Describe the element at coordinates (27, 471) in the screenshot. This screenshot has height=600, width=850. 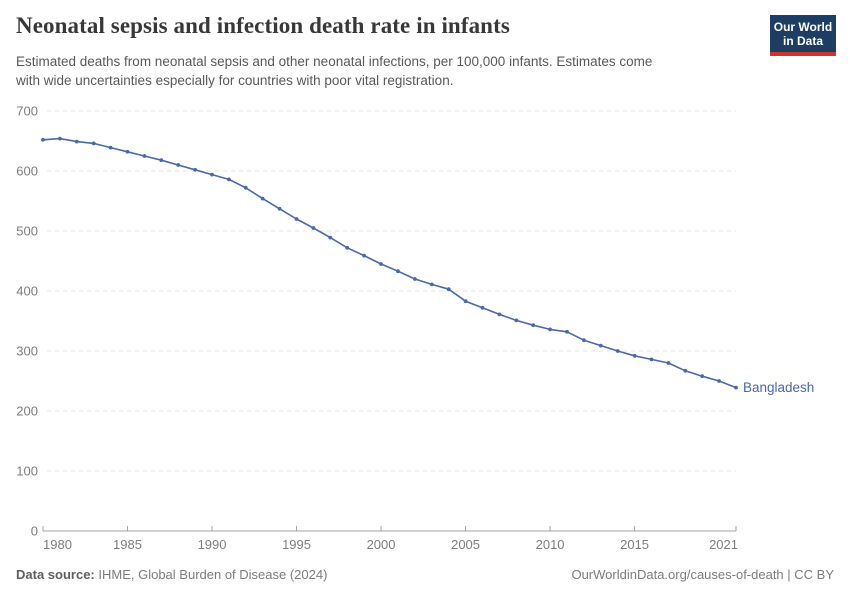
I see `y-tick-label: 100` at that location.